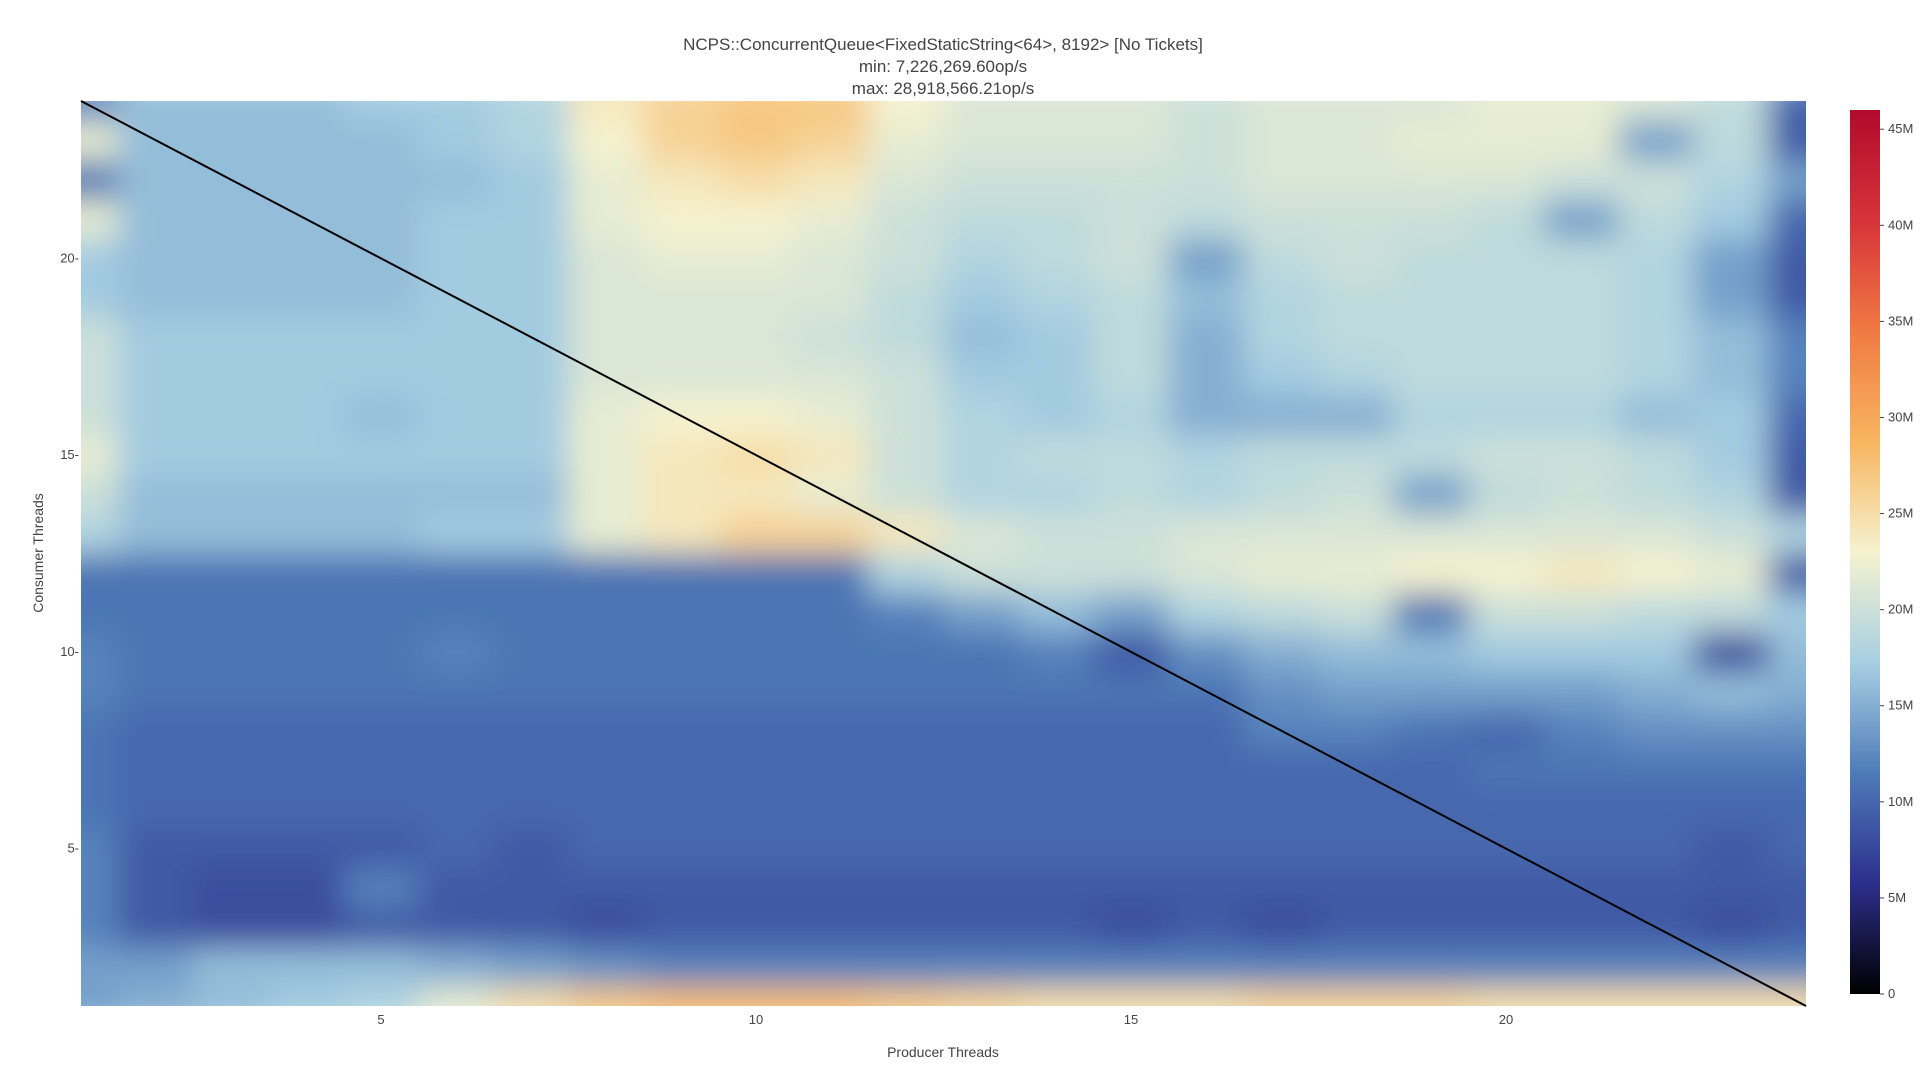  Describe the element at coordinates (1865, 552) in the screenshot. I see `colorbar` at that location.